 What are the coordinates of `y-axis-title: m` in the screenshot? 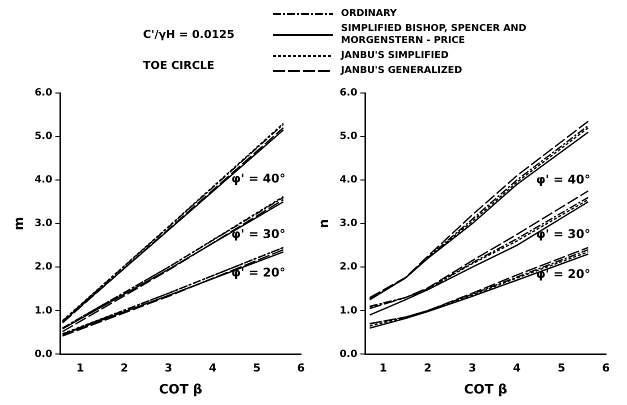 It's located at (20, 223).